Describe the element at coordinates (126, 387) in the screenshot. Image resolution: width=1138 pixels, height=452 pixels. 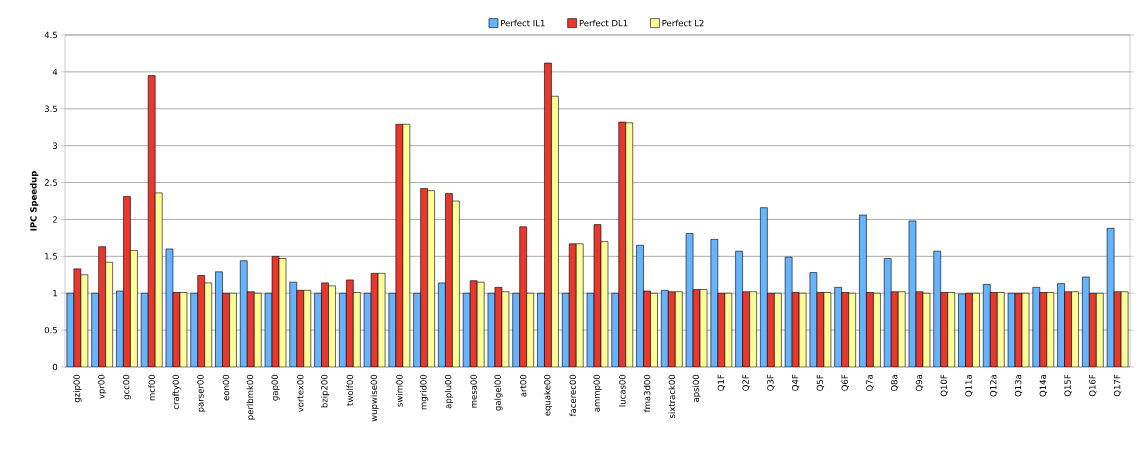
I see `x-tick-label: gcc00` at that location.